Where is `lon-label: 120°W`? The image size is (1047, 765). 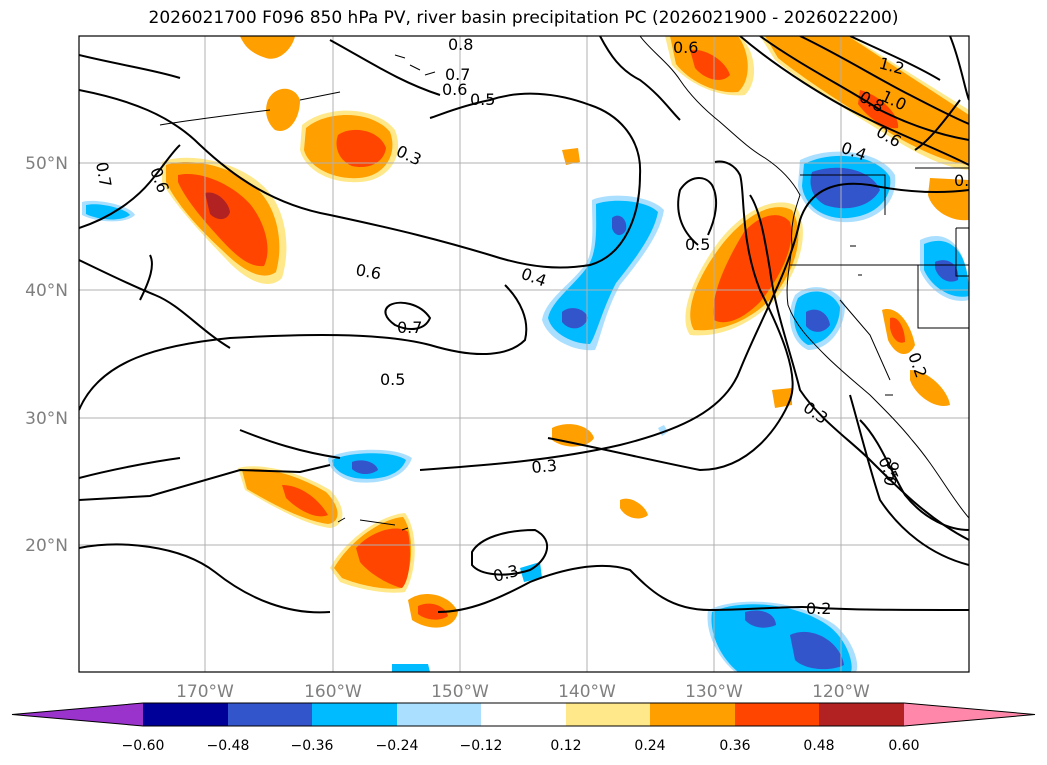 lon-label: 120°W is located at coordinates (841, 692).